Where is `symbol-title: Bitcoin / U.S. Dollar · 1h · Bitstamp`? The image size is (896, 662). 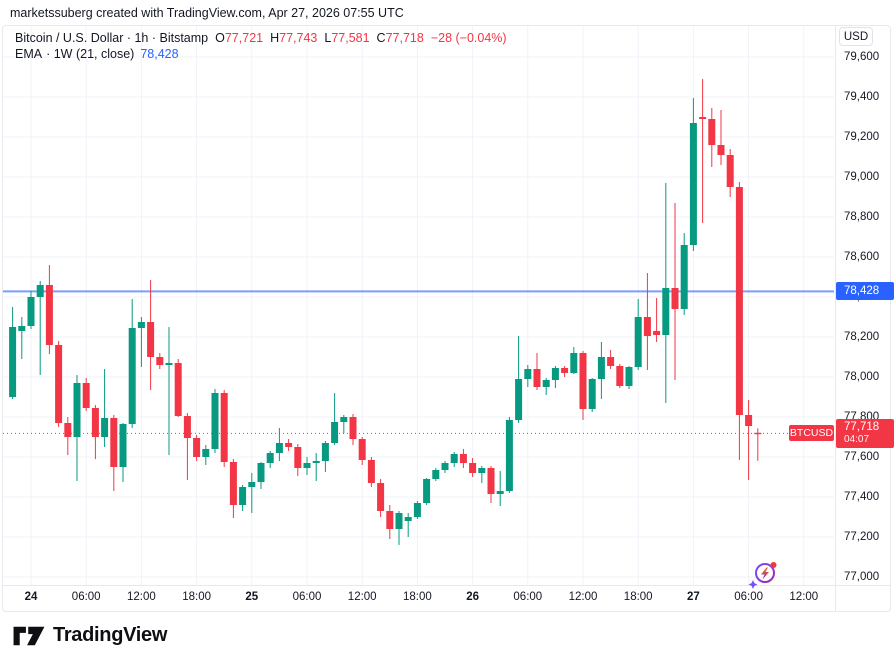 symbol-title: Bitcoin / U.S. Dollar · 1h · Bitstamp is located at coordinates (112, 38).